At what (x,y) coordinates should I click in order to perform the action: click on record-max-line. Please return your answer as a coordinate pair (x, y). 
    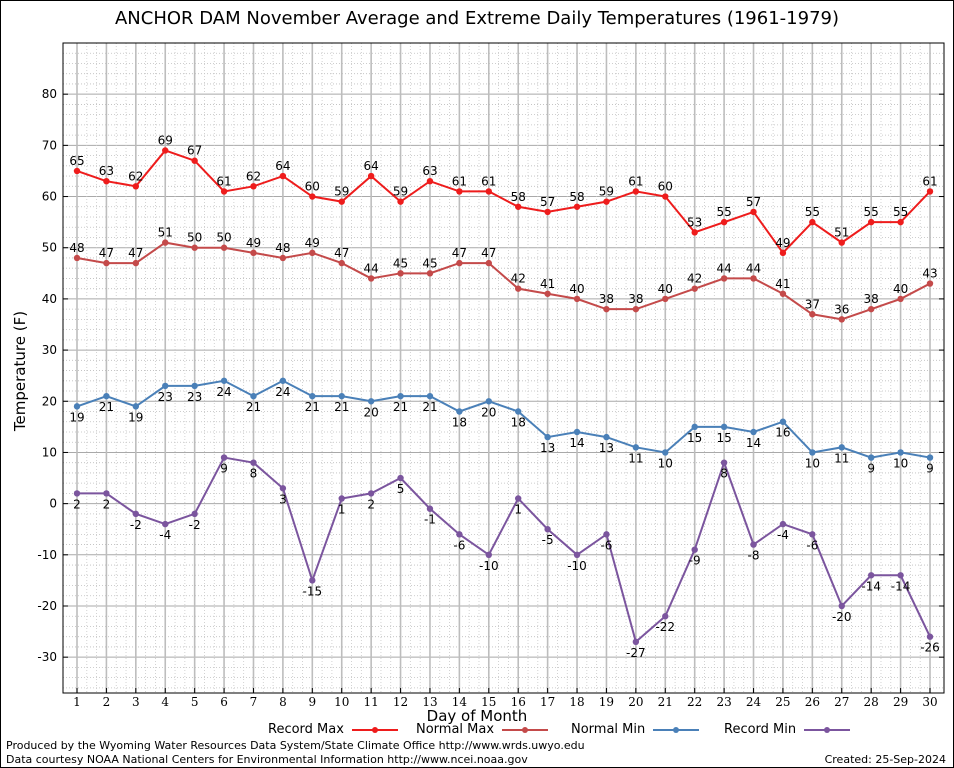
    Looking at the image, I should click on (503, 202).